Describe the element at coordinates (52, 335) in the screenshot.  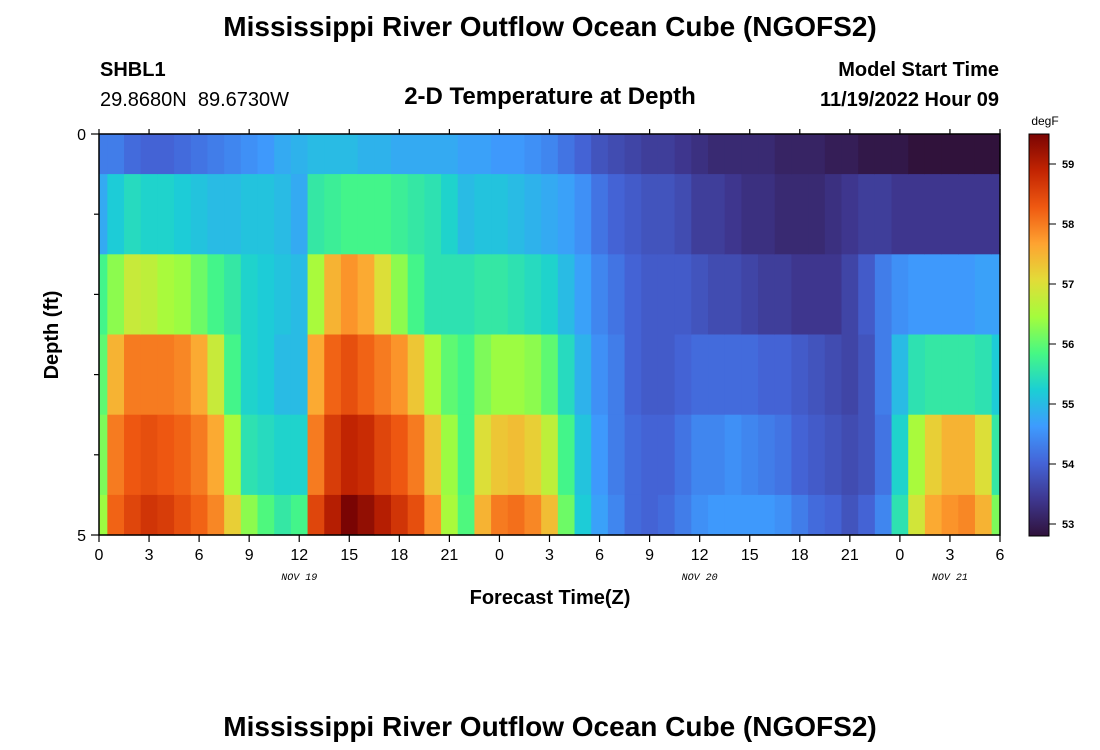
I see `y-axis-label: Depth (ft)` at that location.